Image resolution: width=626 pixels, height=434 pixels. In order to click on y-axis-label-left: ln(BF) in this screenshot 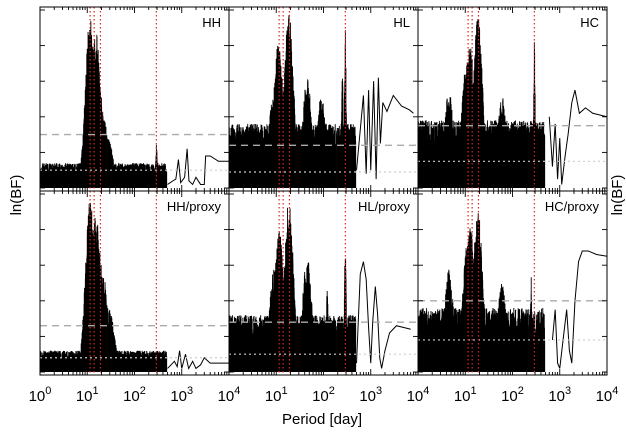, I will do `click(16, 195)`.